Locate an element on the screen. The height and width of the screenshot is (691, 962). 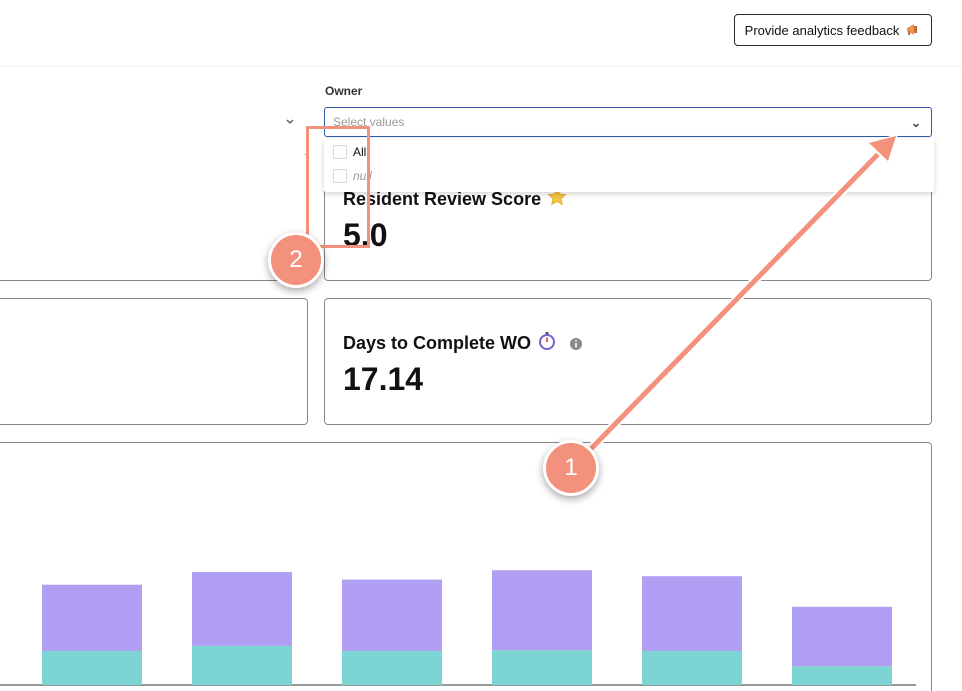
review-title-text: Resident Review Score is located at coordinates (442, 199).